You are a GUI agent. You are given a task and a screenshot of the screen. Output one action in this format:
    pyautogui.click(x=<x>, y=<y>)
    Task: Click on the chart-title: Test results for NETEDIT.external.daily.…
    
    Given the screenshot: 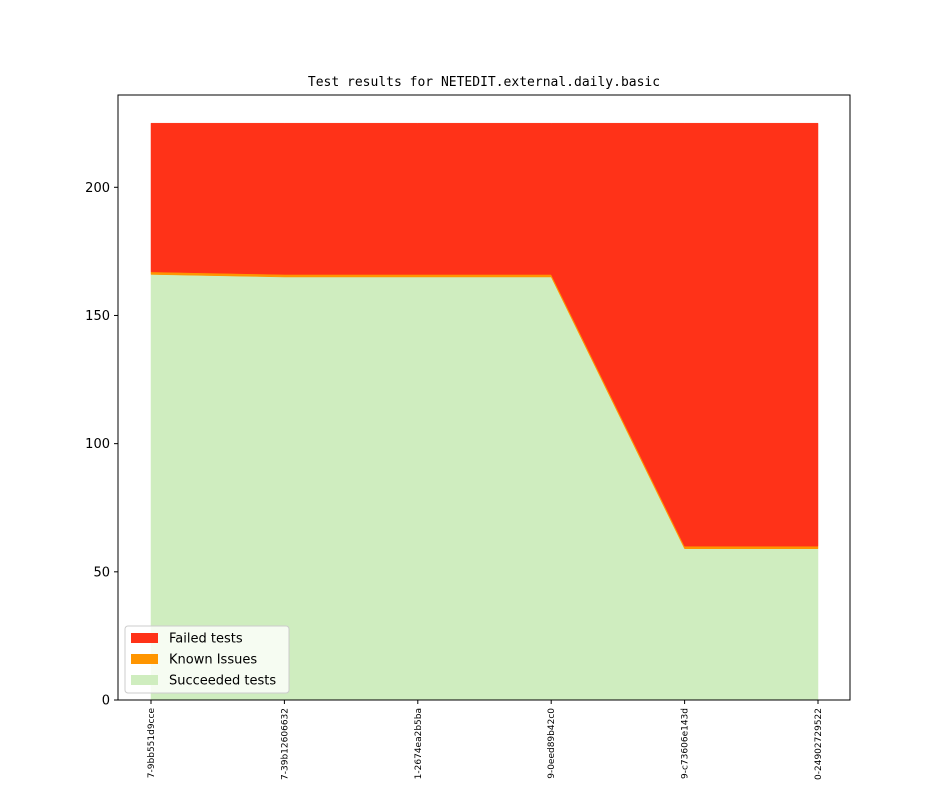 What is the action you would take?
    pyautogui.click(x=484, y=82)
    